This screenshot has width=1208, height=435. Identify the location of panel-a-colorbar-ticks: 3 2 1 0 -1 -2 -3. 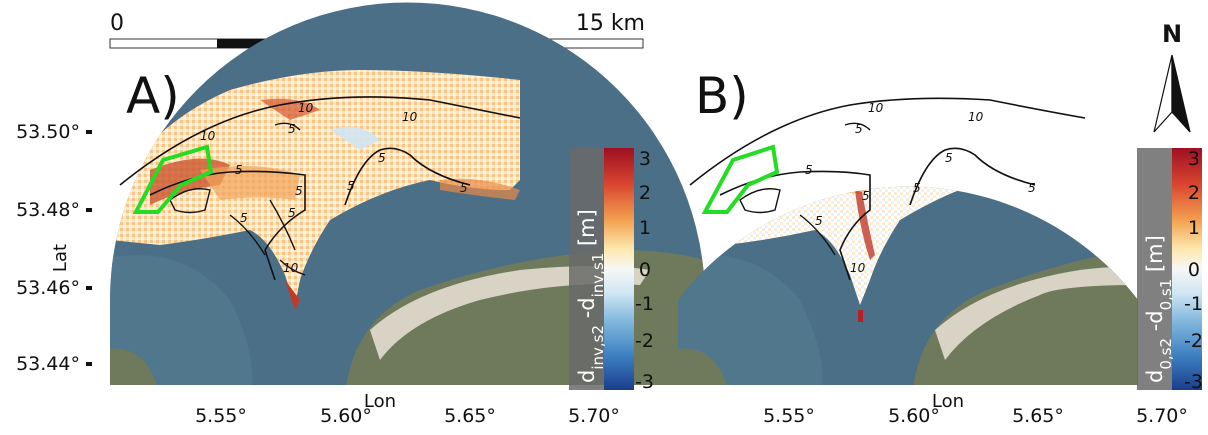
(644, 270).